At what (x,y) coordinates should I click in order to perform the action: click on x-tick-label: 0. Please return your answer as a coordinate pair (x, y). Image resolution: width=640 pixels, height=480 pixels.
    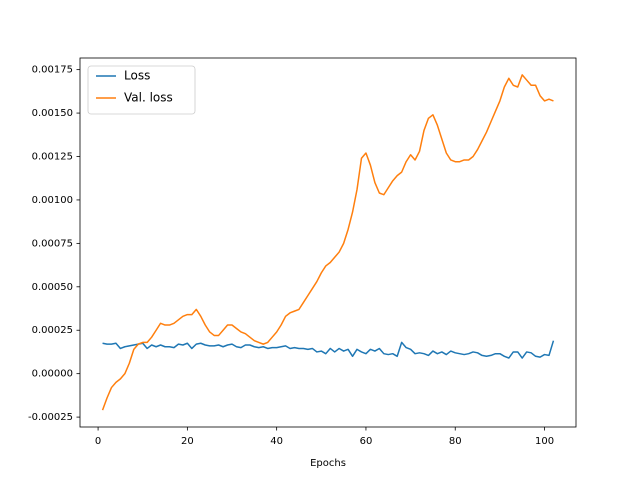
    Looking at the image, I should click on (98, 441).